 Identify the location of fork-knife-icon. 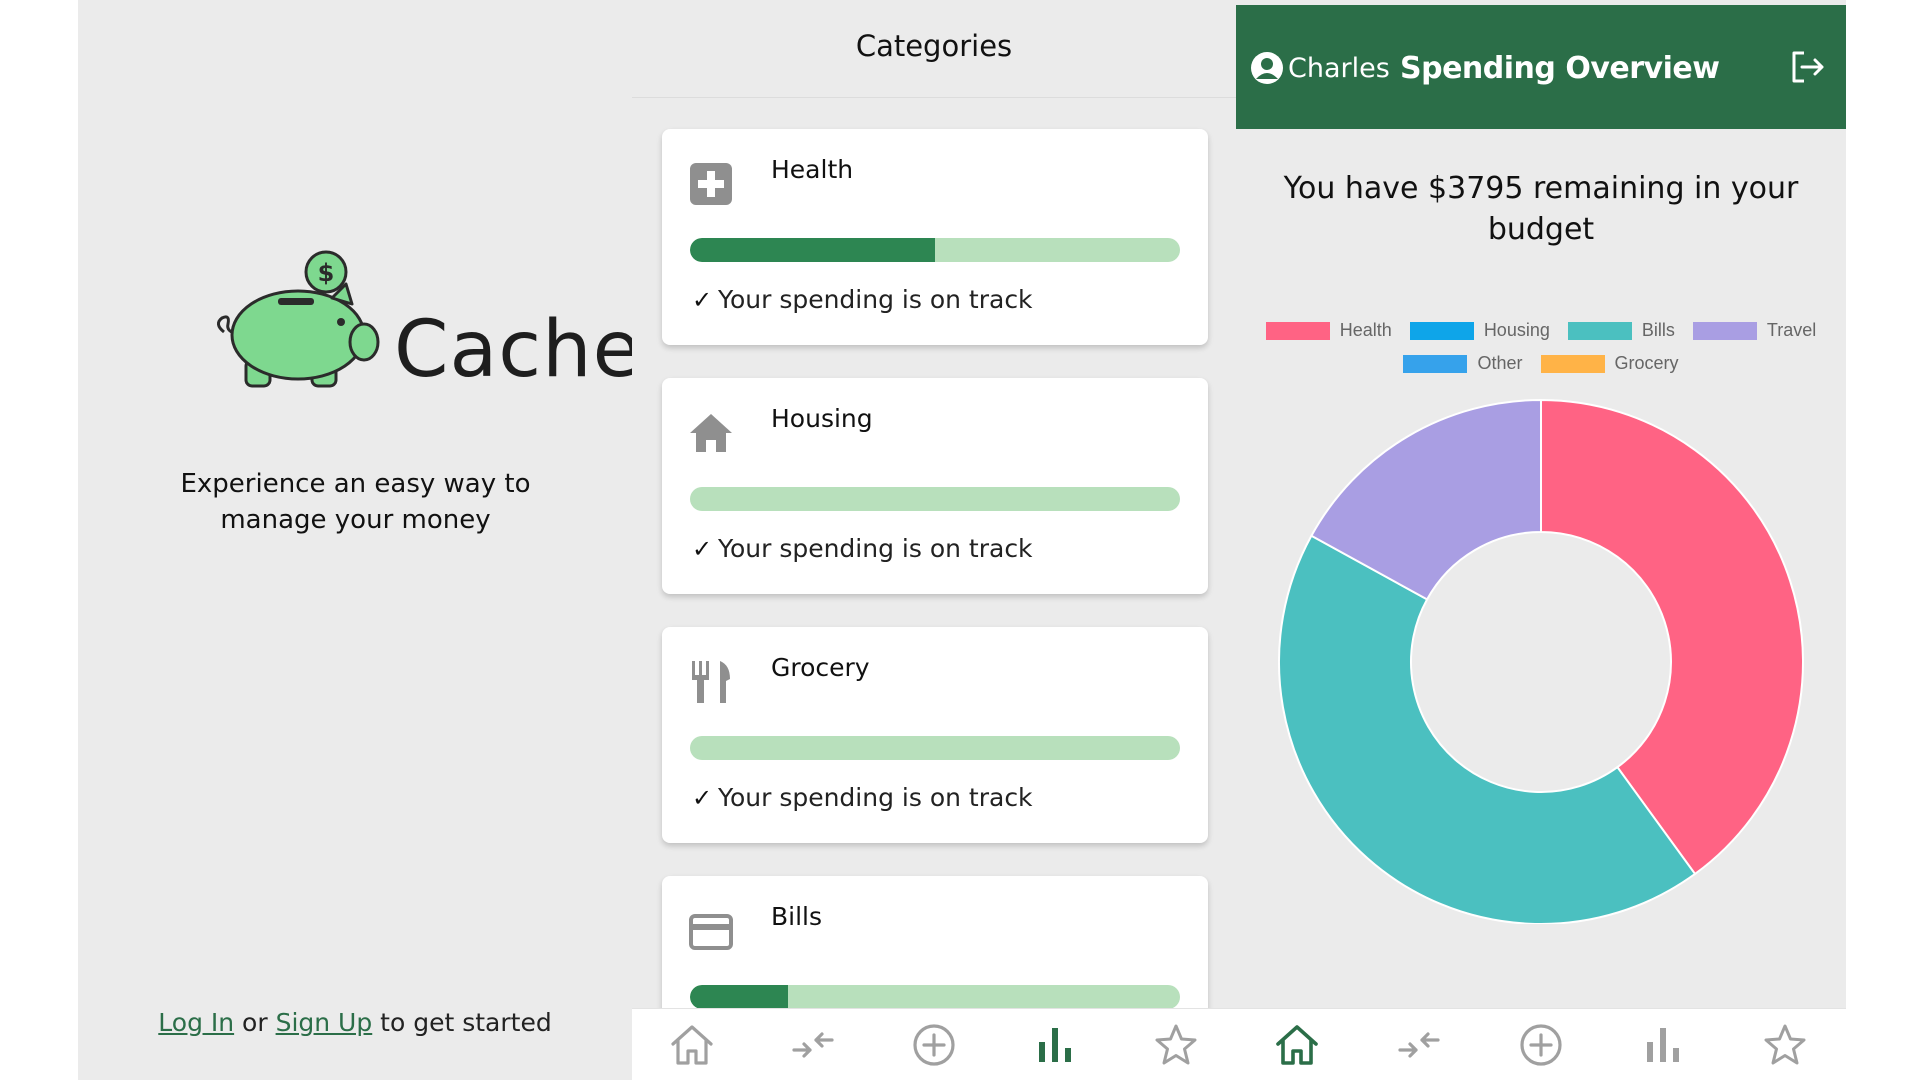
(711, 682).